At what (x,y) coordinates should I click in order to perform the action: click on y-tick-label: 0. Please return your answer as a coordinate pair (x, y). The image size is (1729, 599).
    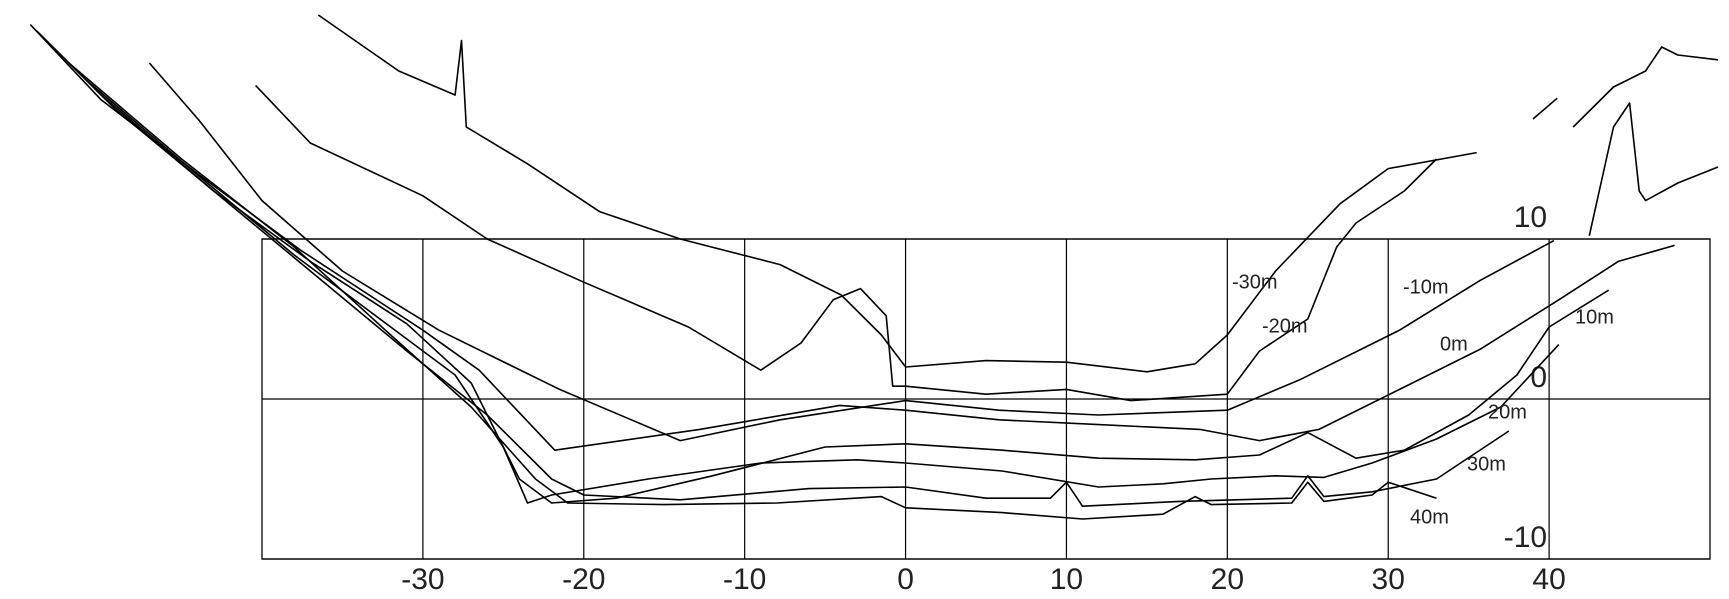
    Looking at the image, I should click on (1538, 377).